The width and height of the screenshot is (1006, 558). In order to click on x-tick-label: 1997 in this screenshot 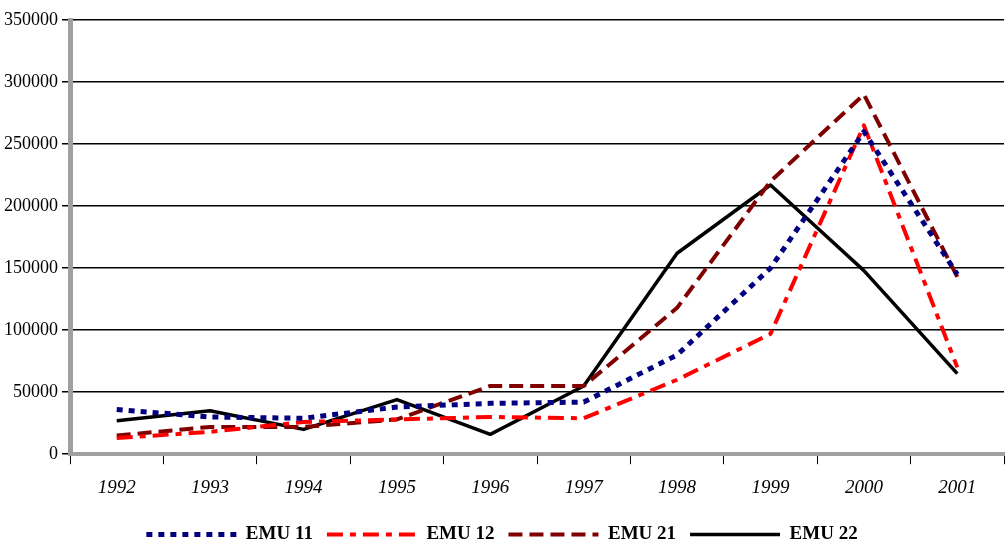, I will do `click(584, 486)`.